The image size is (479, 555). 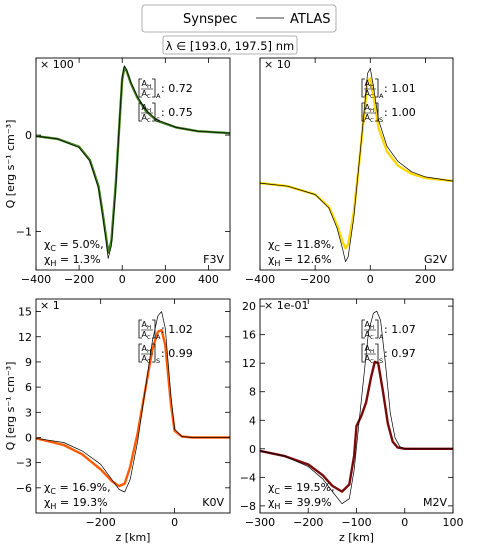 I want to click on y-tick-label: 4, so click(x=252, y=420).